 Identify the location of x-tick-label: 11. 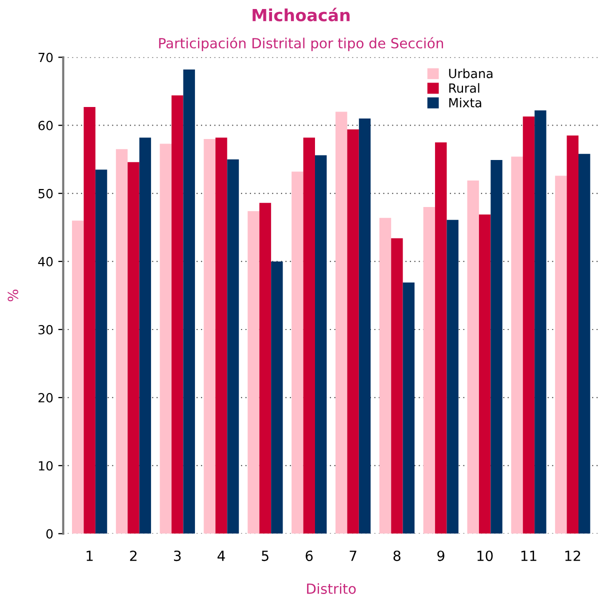
(528, 555).